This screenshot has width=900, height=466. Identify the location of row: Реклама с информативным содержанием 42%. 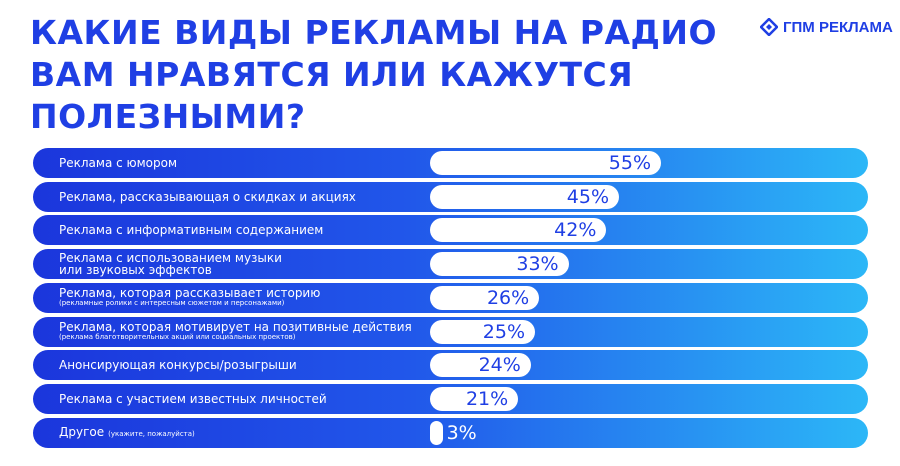
(450, 230).